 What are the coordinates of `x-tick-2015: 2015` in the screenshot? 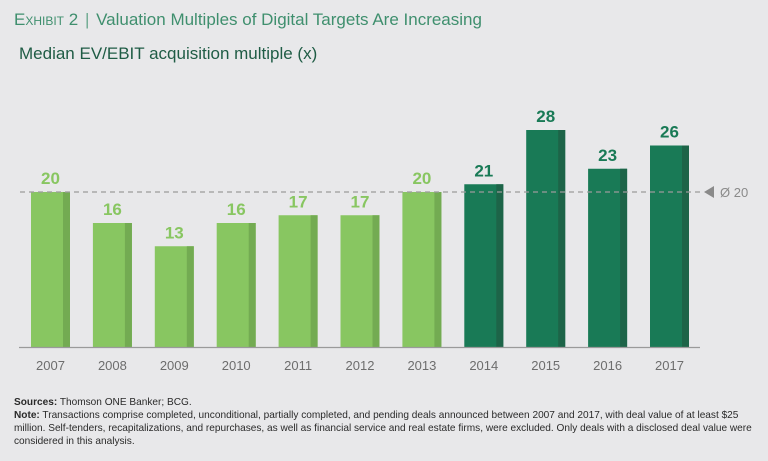 It's located at (545, 365).